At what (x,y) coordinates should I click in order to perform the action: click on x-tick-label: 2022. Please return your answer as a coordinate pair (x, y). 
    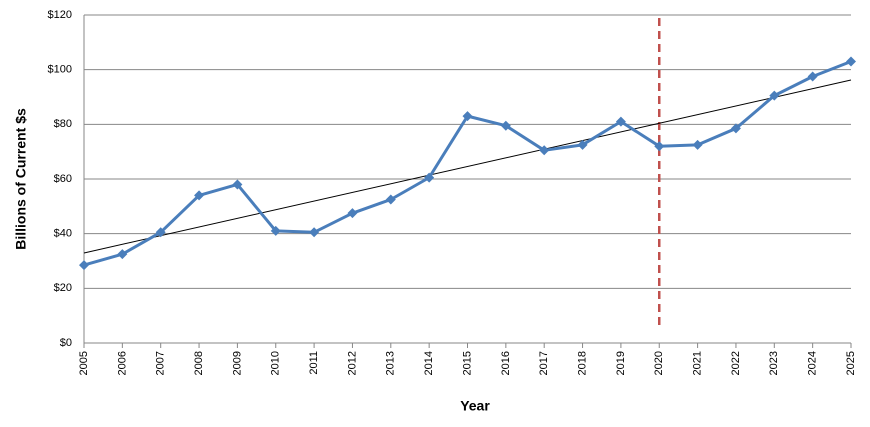
    Looking at the image, I should click on (736, 363).